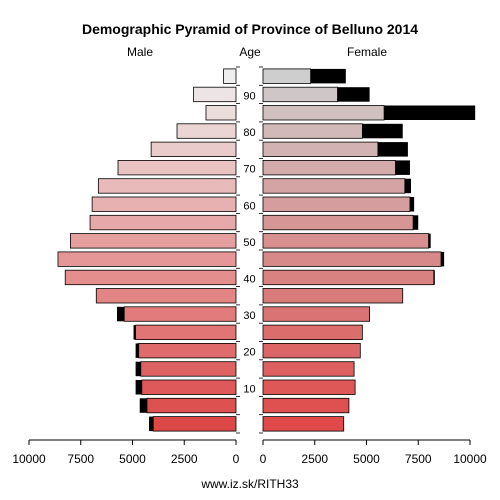 The width and height of the screenshot is (500, 500). What do you see at coordinates (314, 459) in the screenshot?
I see `female-axis-tick-label: 2500` at bounding box center [314, 459].